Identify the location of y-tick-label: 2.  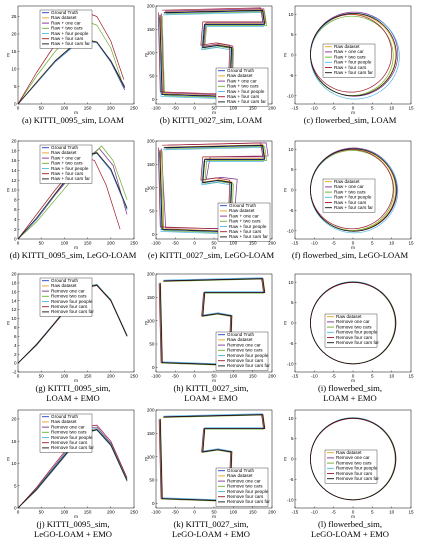
(15, 229).